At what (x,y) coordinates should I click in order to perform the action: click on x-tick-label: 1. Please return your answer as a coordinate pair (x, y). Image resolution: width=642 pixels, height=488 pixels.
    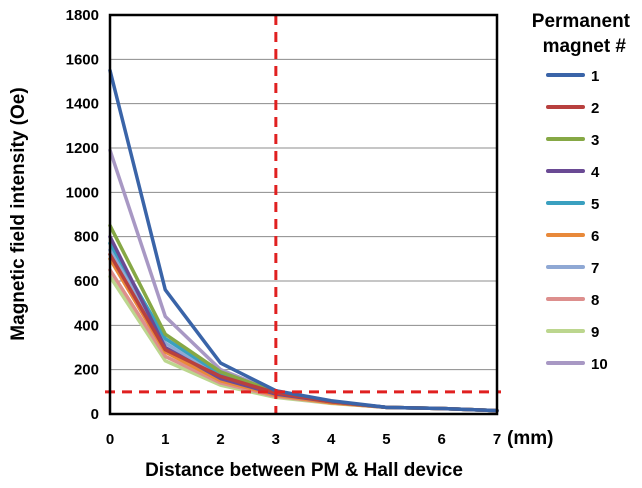
    Looking at the image, I should click on (165, 439).